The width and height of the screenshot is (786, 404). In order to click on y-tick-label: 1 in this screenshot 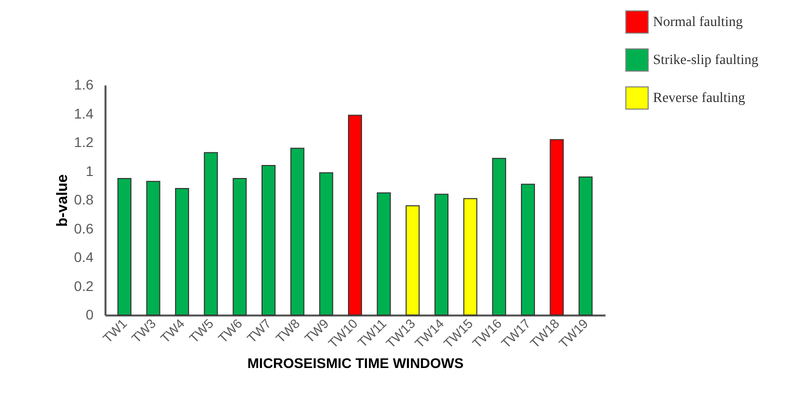, I will do `click(90, 170)`.